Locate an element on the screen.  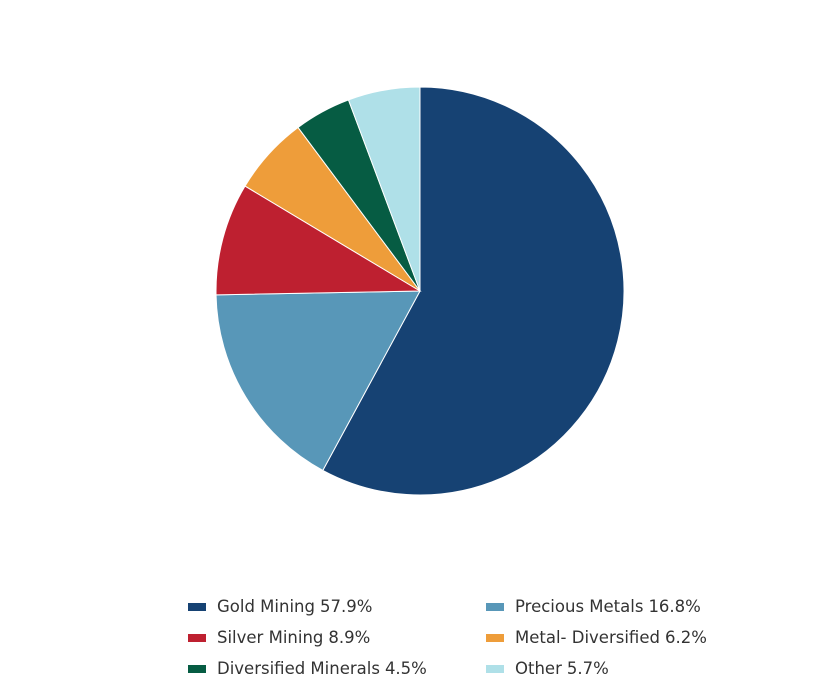
legend-label: Silver Mining 8.9% is located at coordinates (293, 637).